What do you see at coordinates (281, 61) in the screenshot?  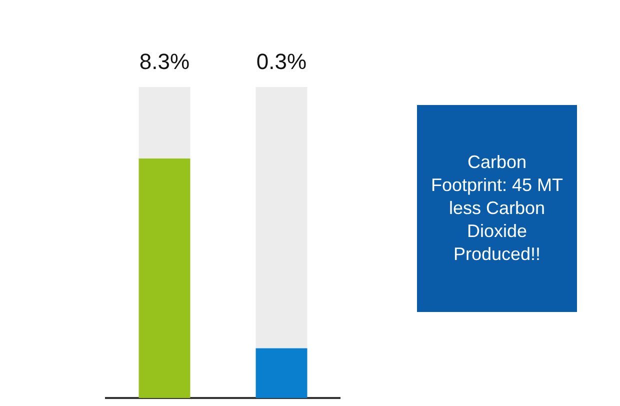 I see `annotation: 0.3%` at bounding box center [281, 61].